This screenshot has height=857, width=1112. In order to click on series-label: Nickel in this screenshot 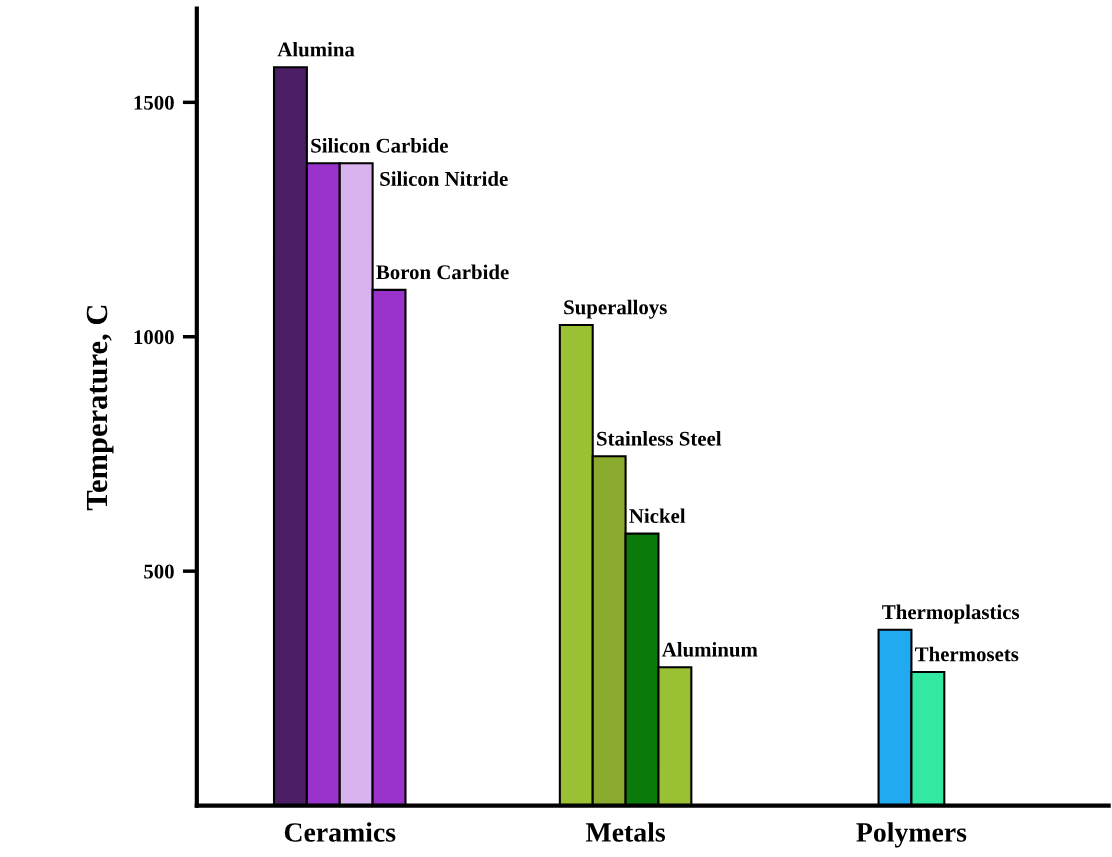, I will do `click(657, 516)`.